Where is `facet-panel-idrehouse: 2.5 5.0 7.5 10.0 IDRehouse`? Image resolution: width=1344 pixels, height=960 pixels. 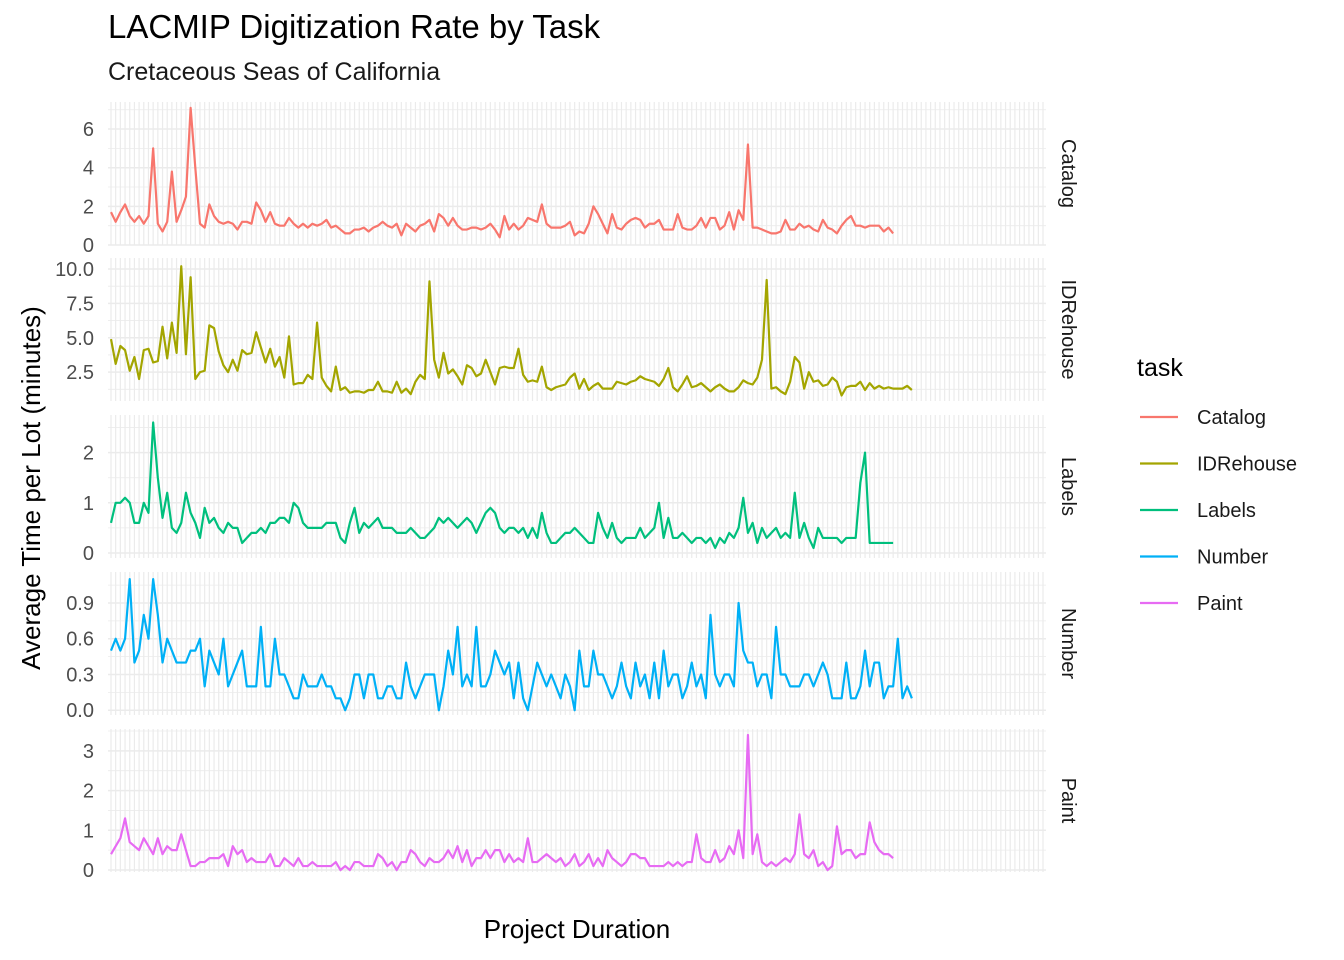
facet-panel-idrehouse: 2.5 5.0 7.5 10.0 IDRehouse is located at coordinates (567, 329).